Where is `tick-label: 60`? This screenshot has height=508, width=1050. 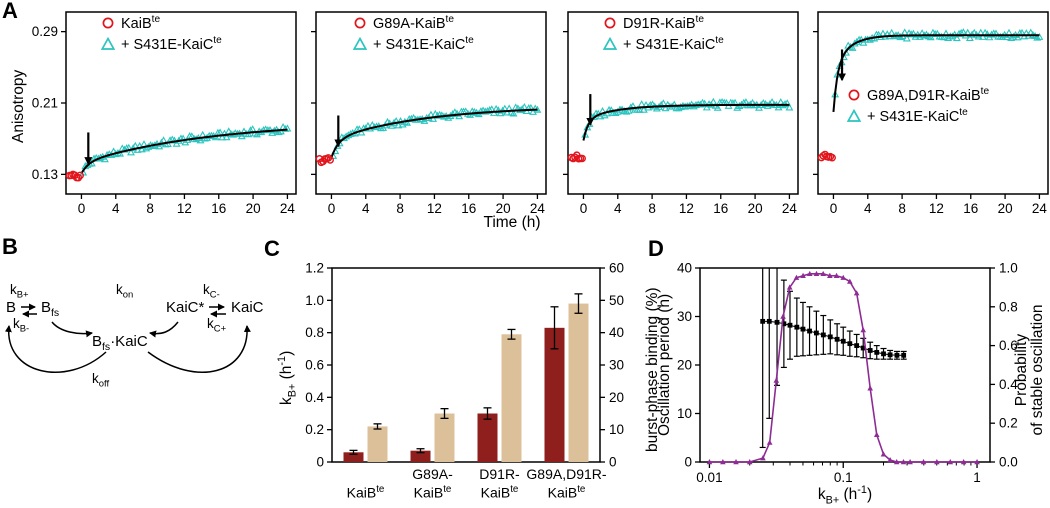
tick-label: 60 is located at coordinates (616, 268).